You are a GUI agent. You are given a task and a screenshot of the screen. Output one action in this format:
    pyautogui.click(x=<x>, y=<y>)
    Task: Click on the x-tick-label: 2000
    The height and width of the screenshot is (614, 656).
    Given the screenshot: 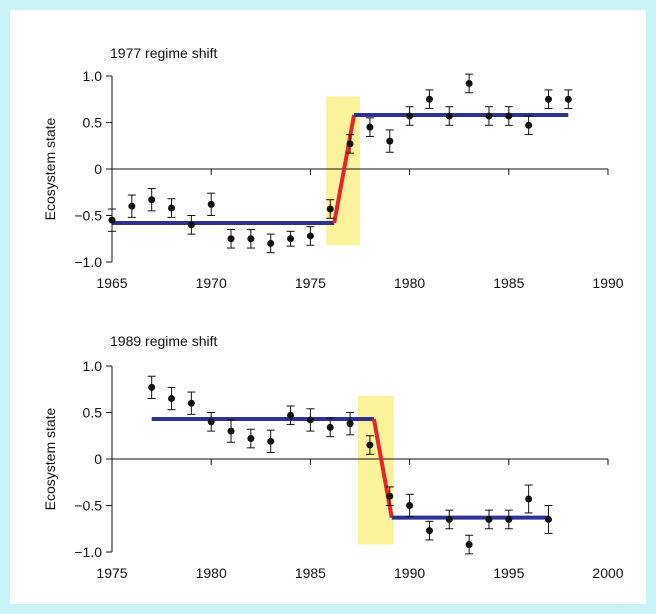 What is the action you would take?
    pyautogui.click(x=607, y=573)
    